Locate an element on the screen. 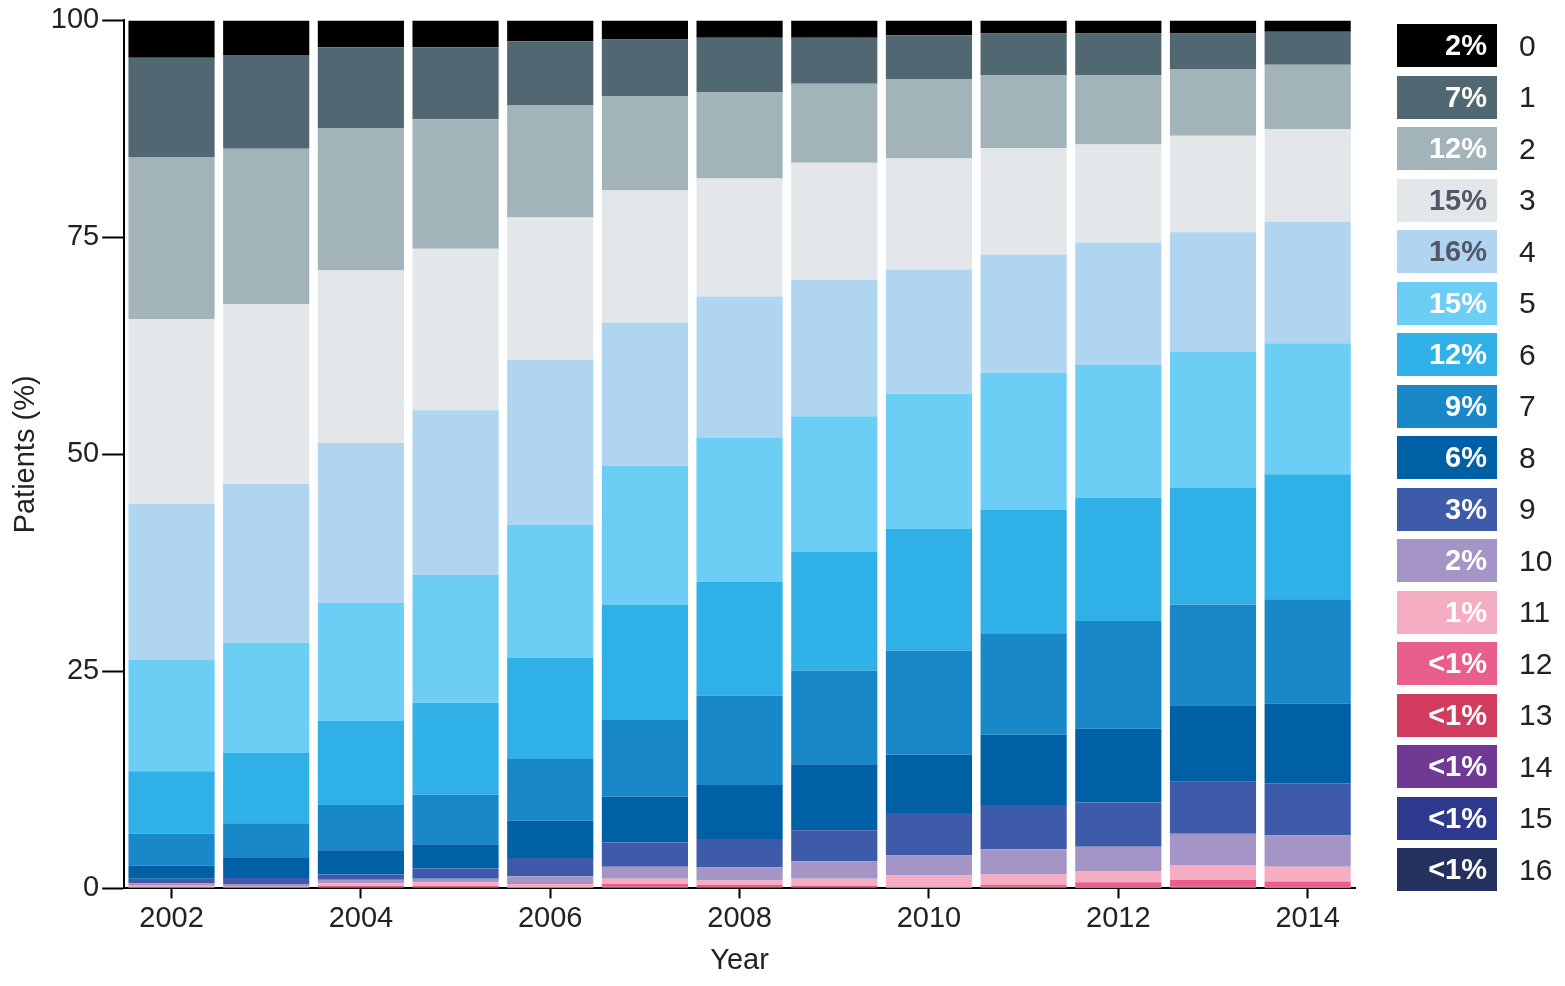 The image size is (1565, 986). legend-label: 11 is located at coordinates (1535, 612).